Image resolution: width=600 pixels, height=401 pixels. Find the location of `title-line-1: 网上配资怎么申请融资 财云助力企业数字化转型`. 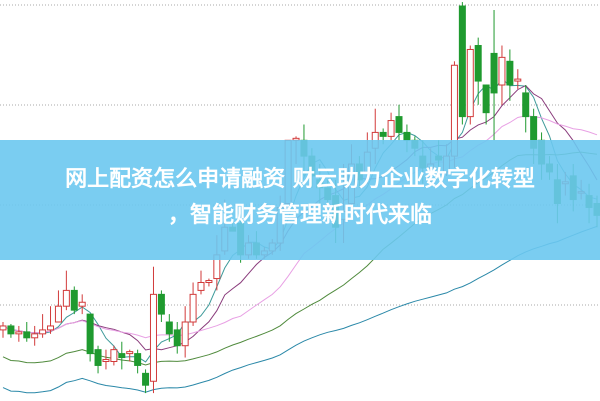

title-line-1: 网上配资怎么申请融资 财云助力企业数字化转型 is located at coordinates (300, 179).